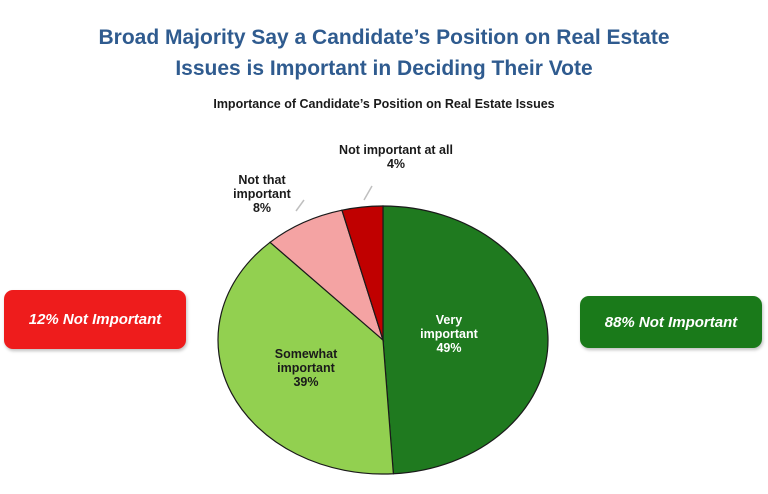 The width and height of the screenshot is (768, 494). What do you see at coordinates (95, 319) in the screenshot?
I see `not-important-callout: 12% Not Important` at bounding box center [95, 319].